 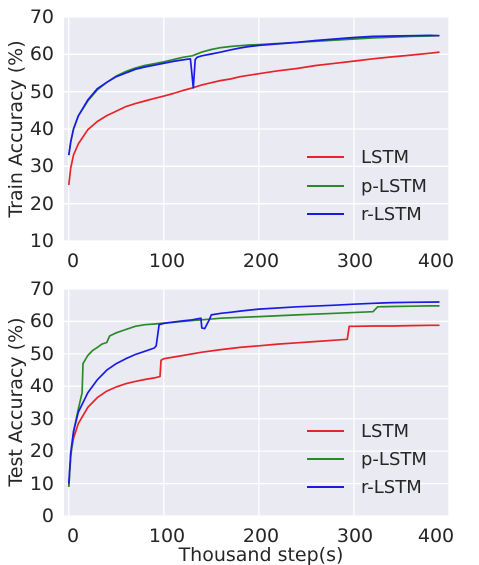 I want to click on train-y-tick-label: 40, so click(x=42, y=129).